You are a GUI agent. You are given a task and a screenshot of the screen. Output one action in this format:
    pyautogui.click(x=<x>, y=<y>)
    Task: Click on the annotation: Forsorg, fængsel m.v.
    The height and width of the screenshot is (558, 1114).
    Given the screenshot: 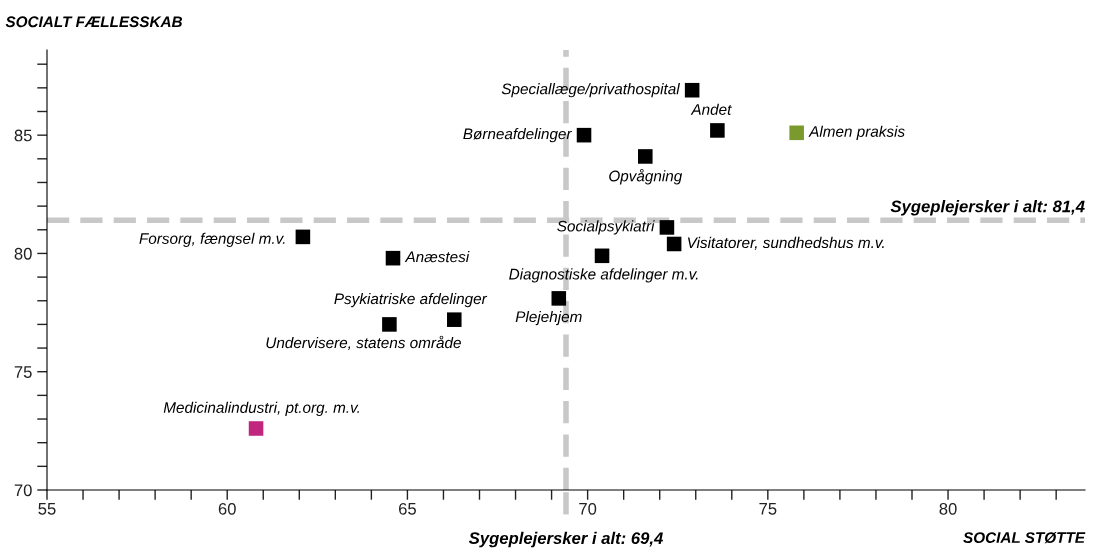 What is the action you would take?
    pyautogui.click(x=212, y=239)
    